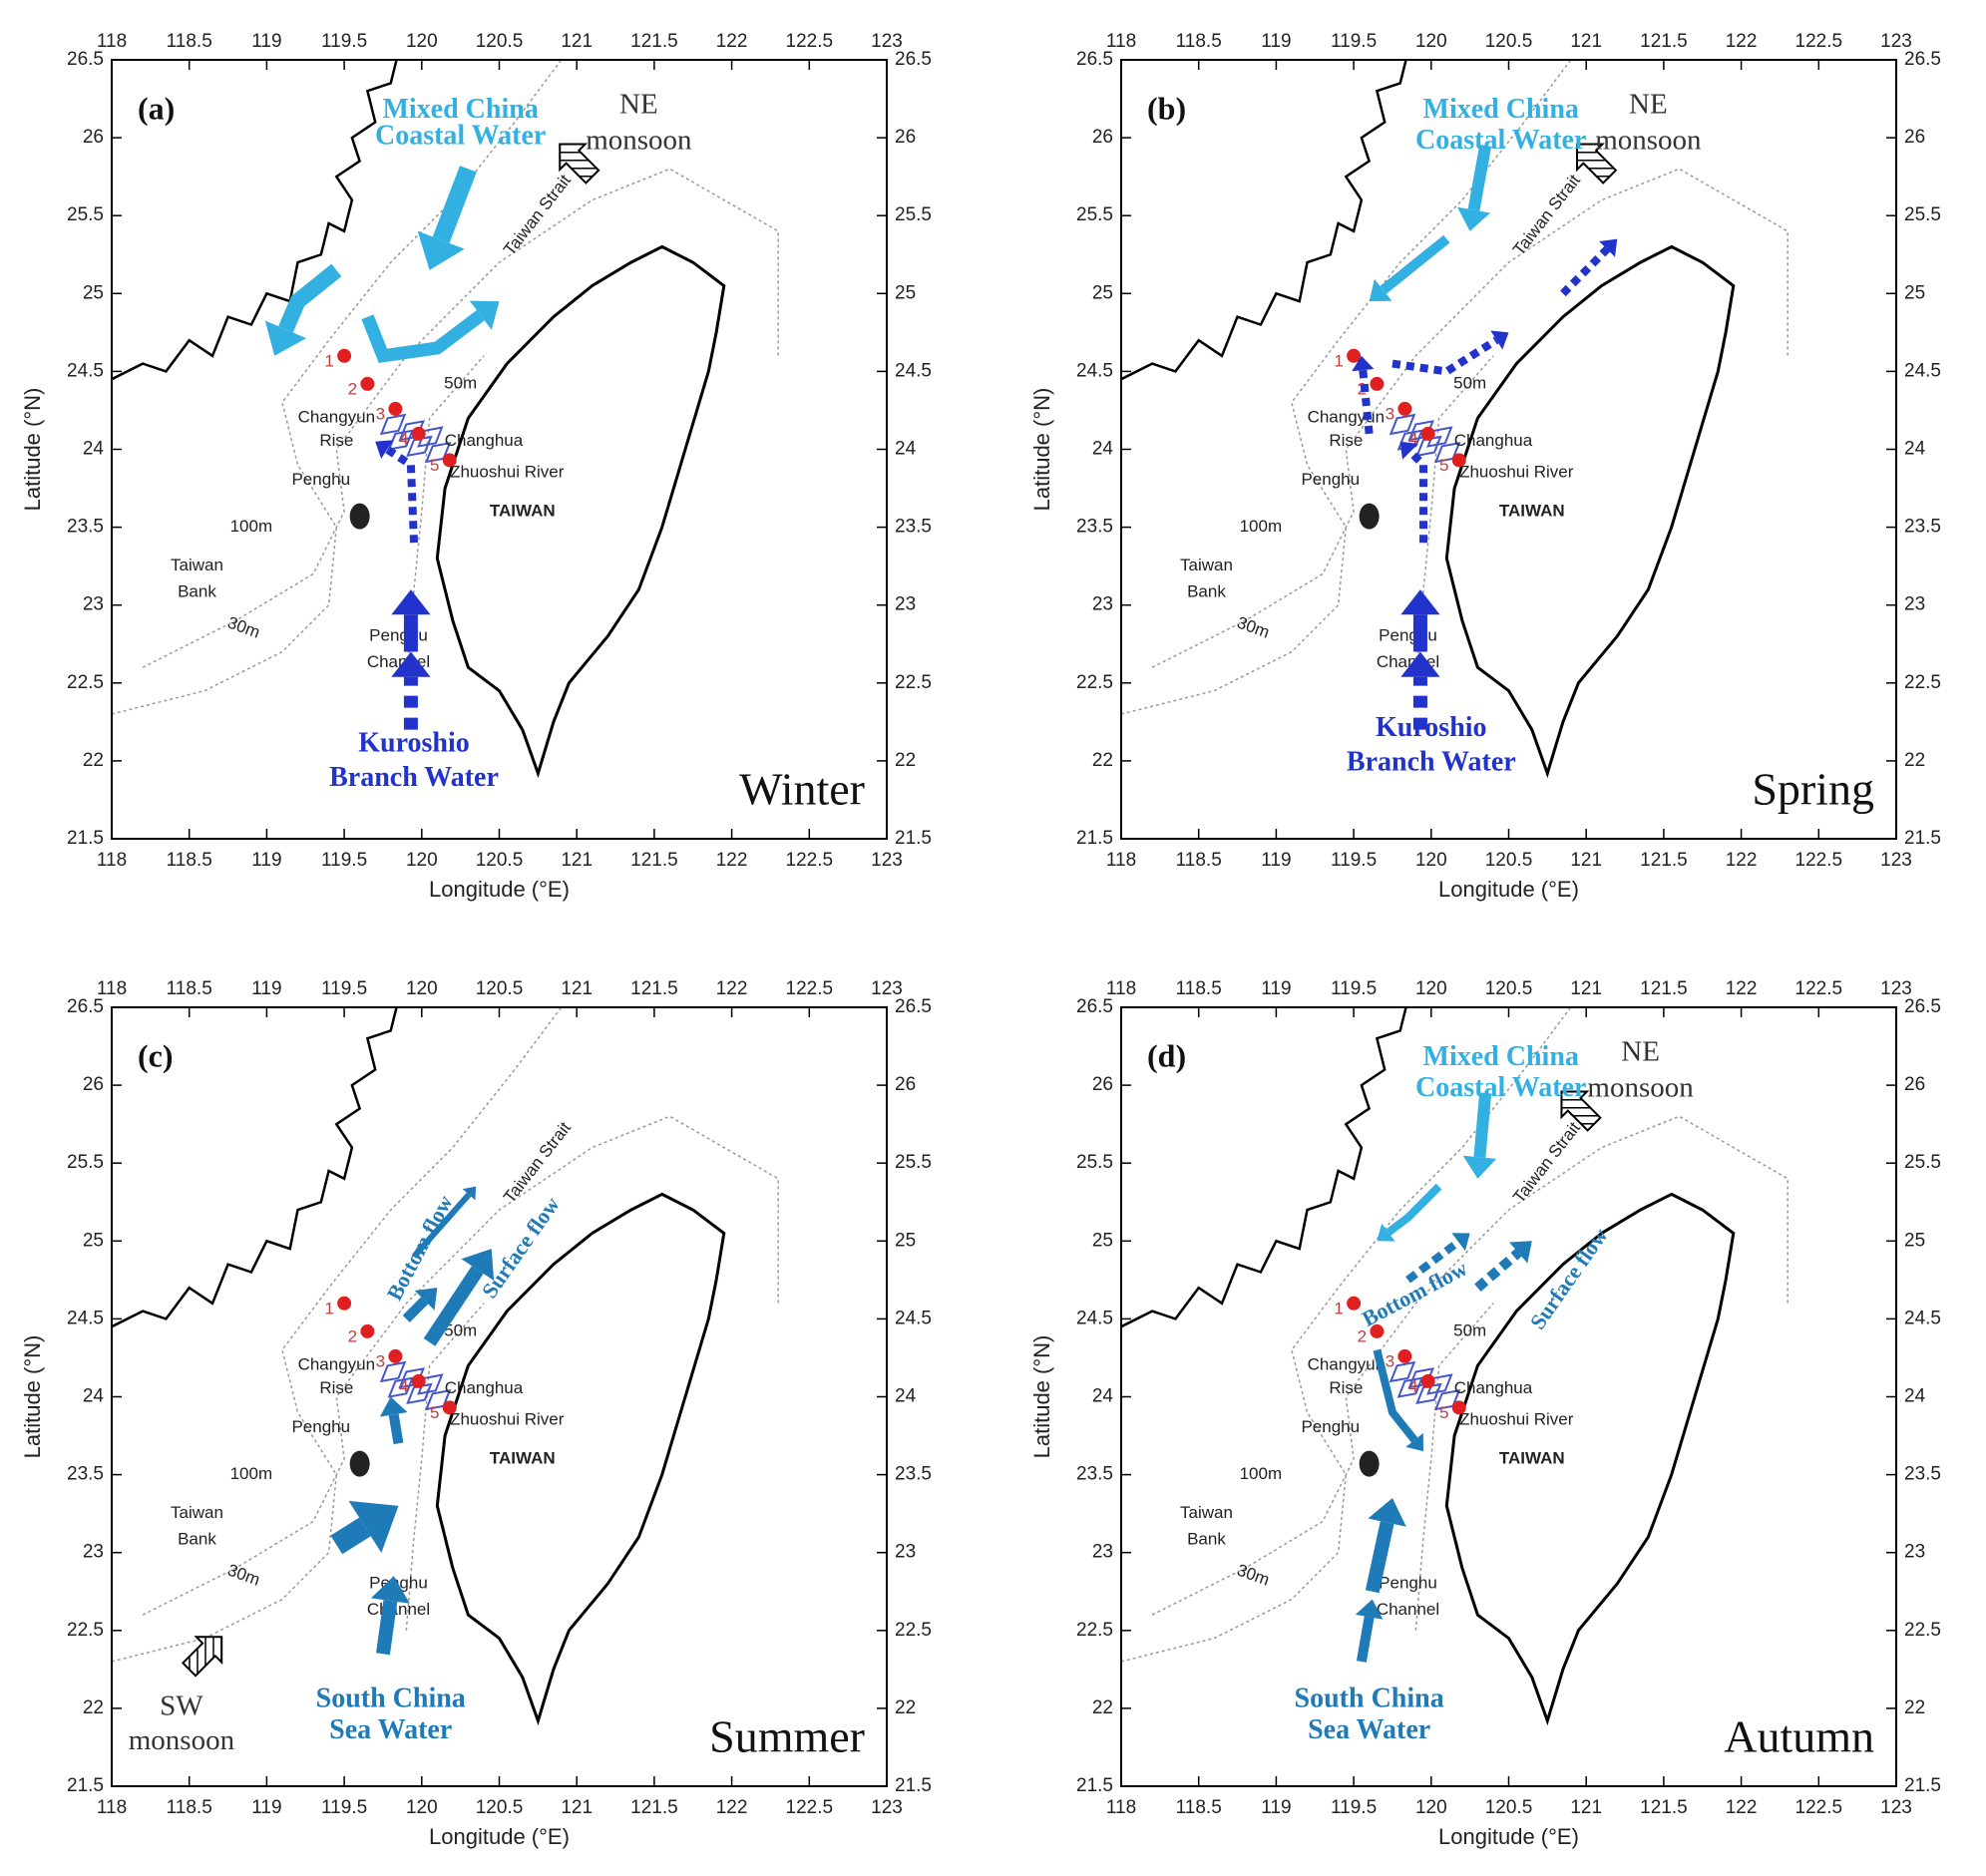  I want to click on station-number: 2, so click(353, 1335).